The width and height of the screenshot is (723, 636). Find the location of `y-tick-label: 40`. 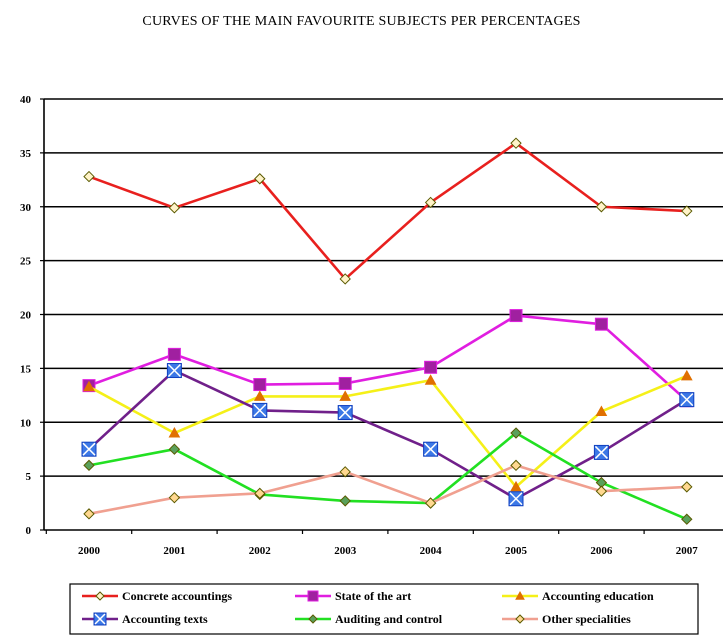

y-tick-label: 40 is located at coordinates (26, 100).